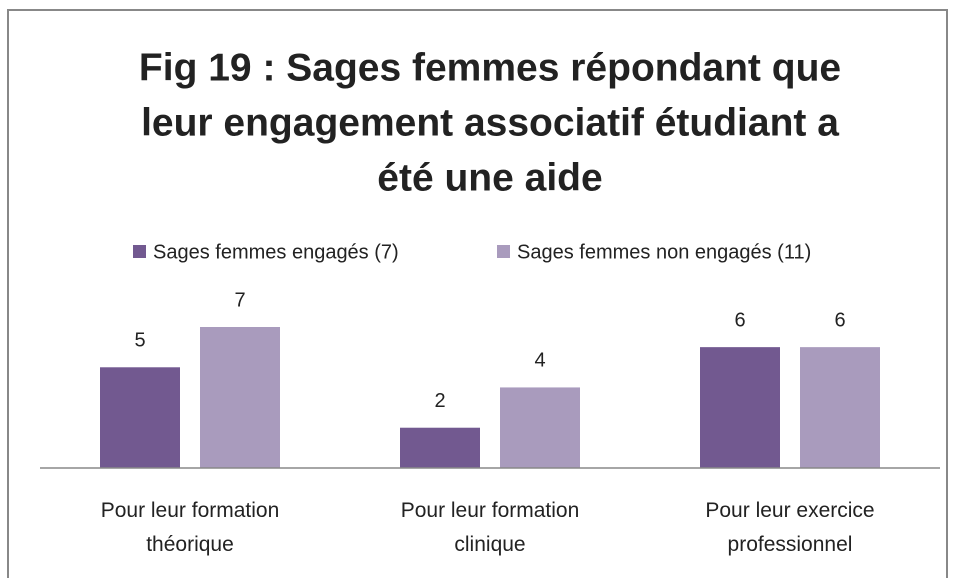 The image size is (956, 578). What do you see at coordinates (439, 401) in the screenshot?
I see `data-label: 2` at bounding box center [439, 401].